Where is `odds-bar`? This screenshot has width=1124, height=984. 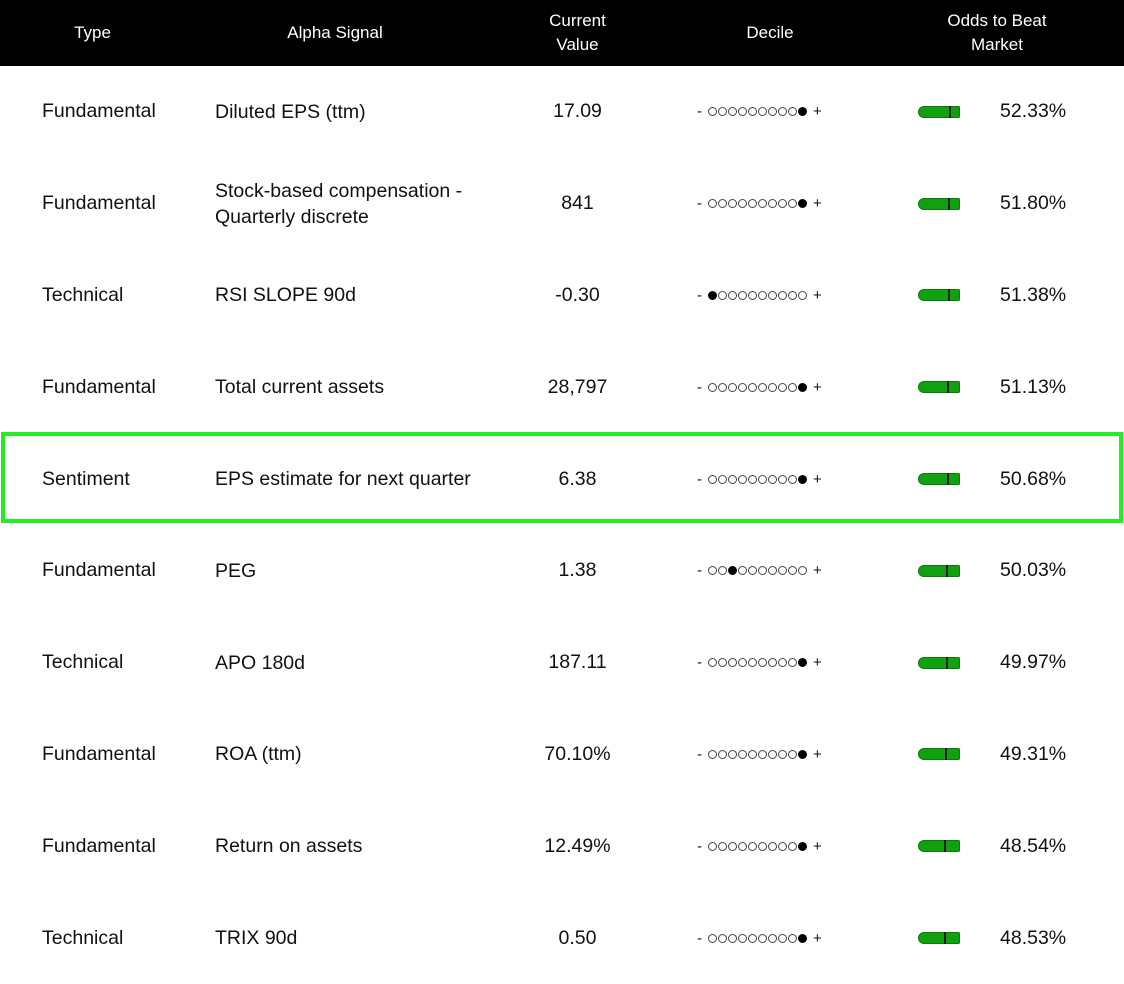 odds-bar is located at coordinates (939, 387).